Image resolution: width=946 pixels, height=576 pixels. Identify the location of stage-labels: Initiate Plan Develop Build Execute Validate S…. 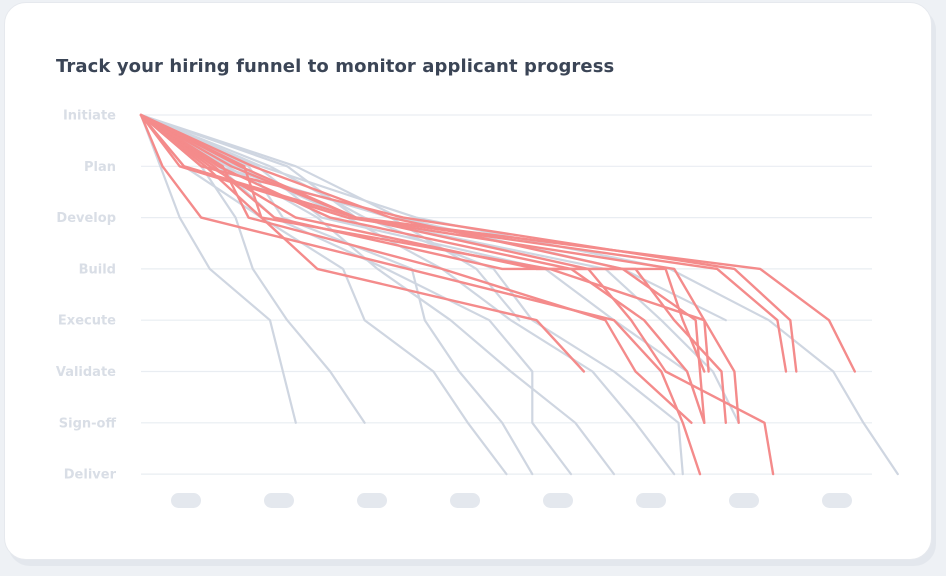
(86, 296).